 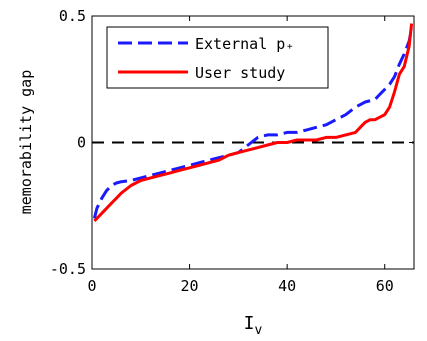 What do you see at coordinates (190, 286) in the screenshot?
I see `x-tick-label: 20` at bounding box center [190, 286].